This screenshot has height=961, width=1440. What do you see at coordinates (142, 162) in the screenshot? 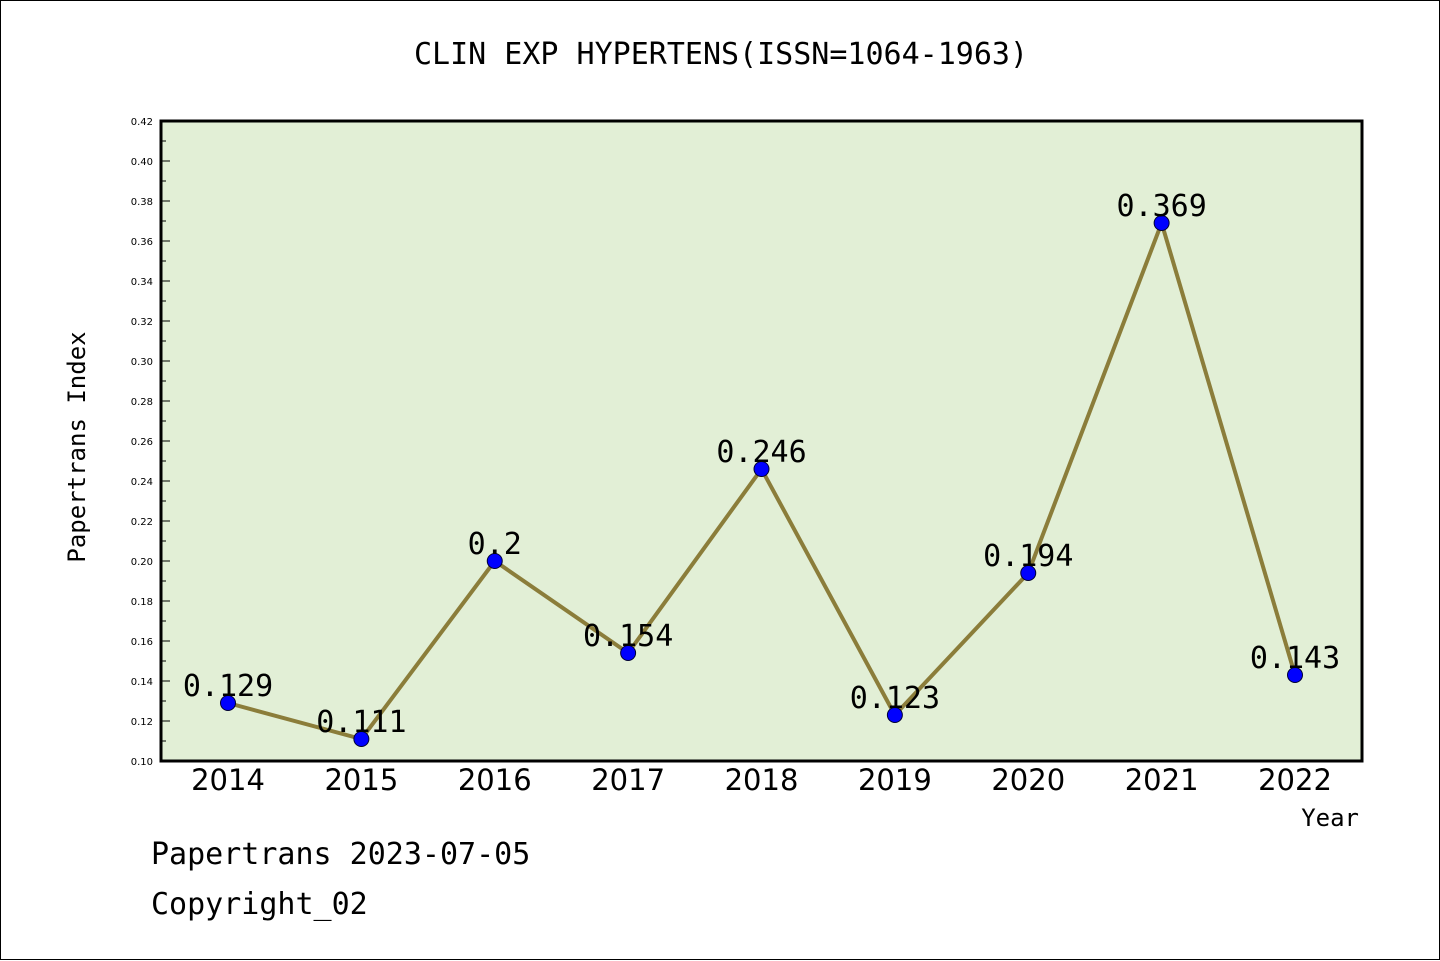
I see `y-tick-label: 0.40` at bounding box center [142, 162].